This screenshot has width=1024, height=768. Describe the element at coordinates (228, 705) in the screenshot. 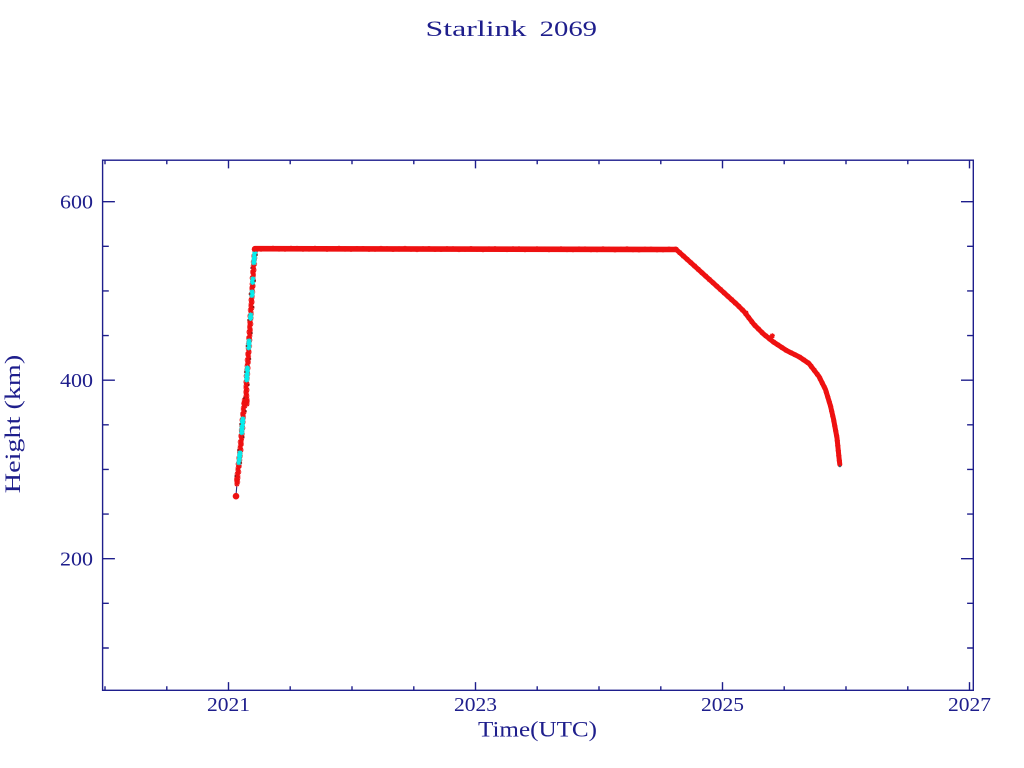

I see `svg-text: 2021` at that location.